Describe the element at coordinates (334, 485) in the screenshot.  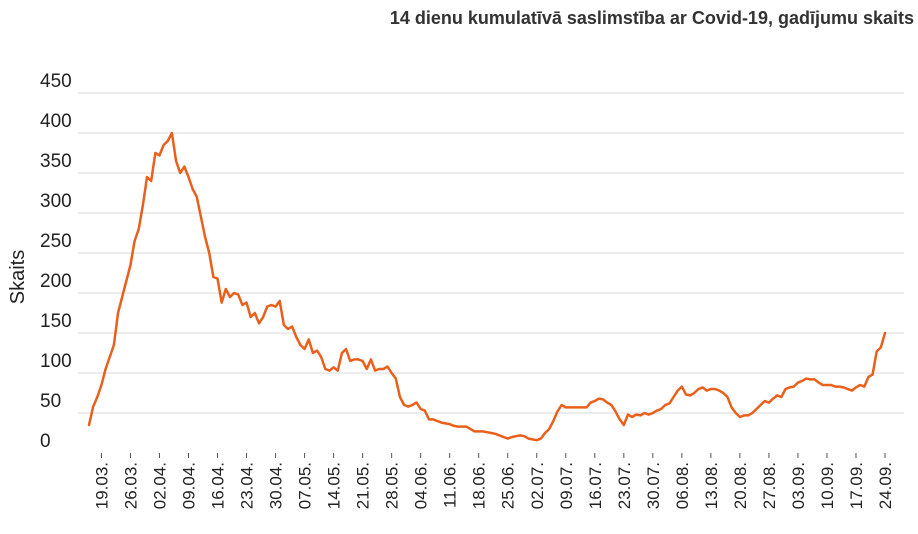
I see `x-tick-label: 14.05.` at that location.